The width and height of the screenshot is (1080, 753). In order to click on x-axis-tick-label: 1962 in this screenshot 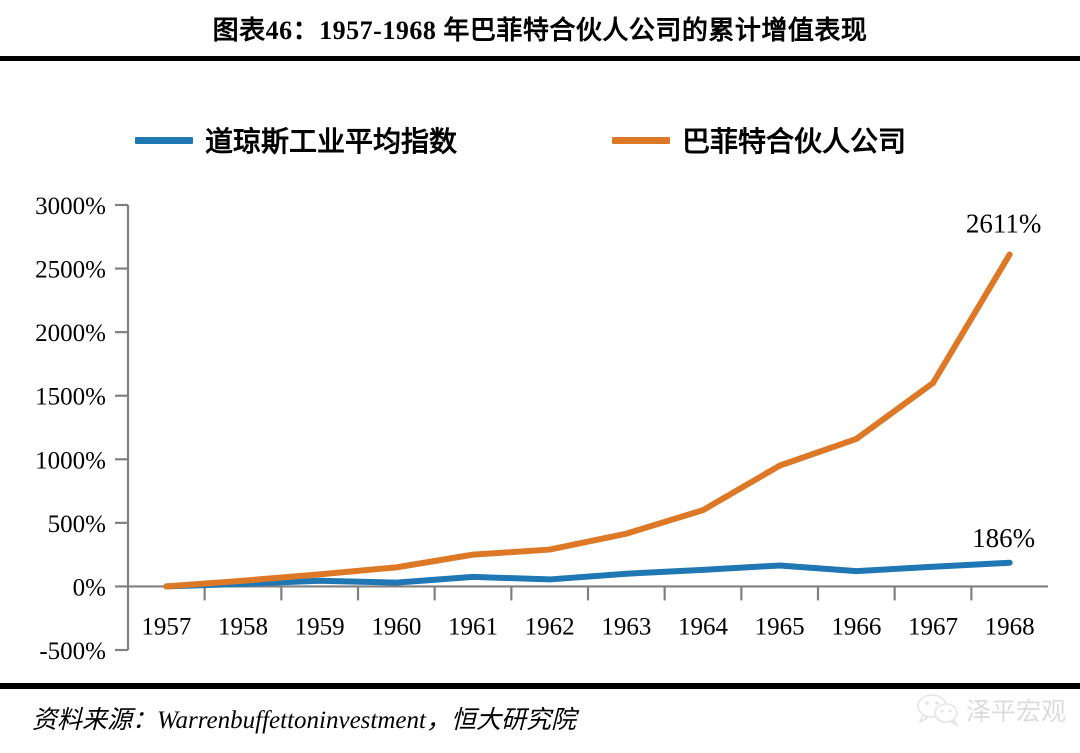, I will do `click(550, 626)`.